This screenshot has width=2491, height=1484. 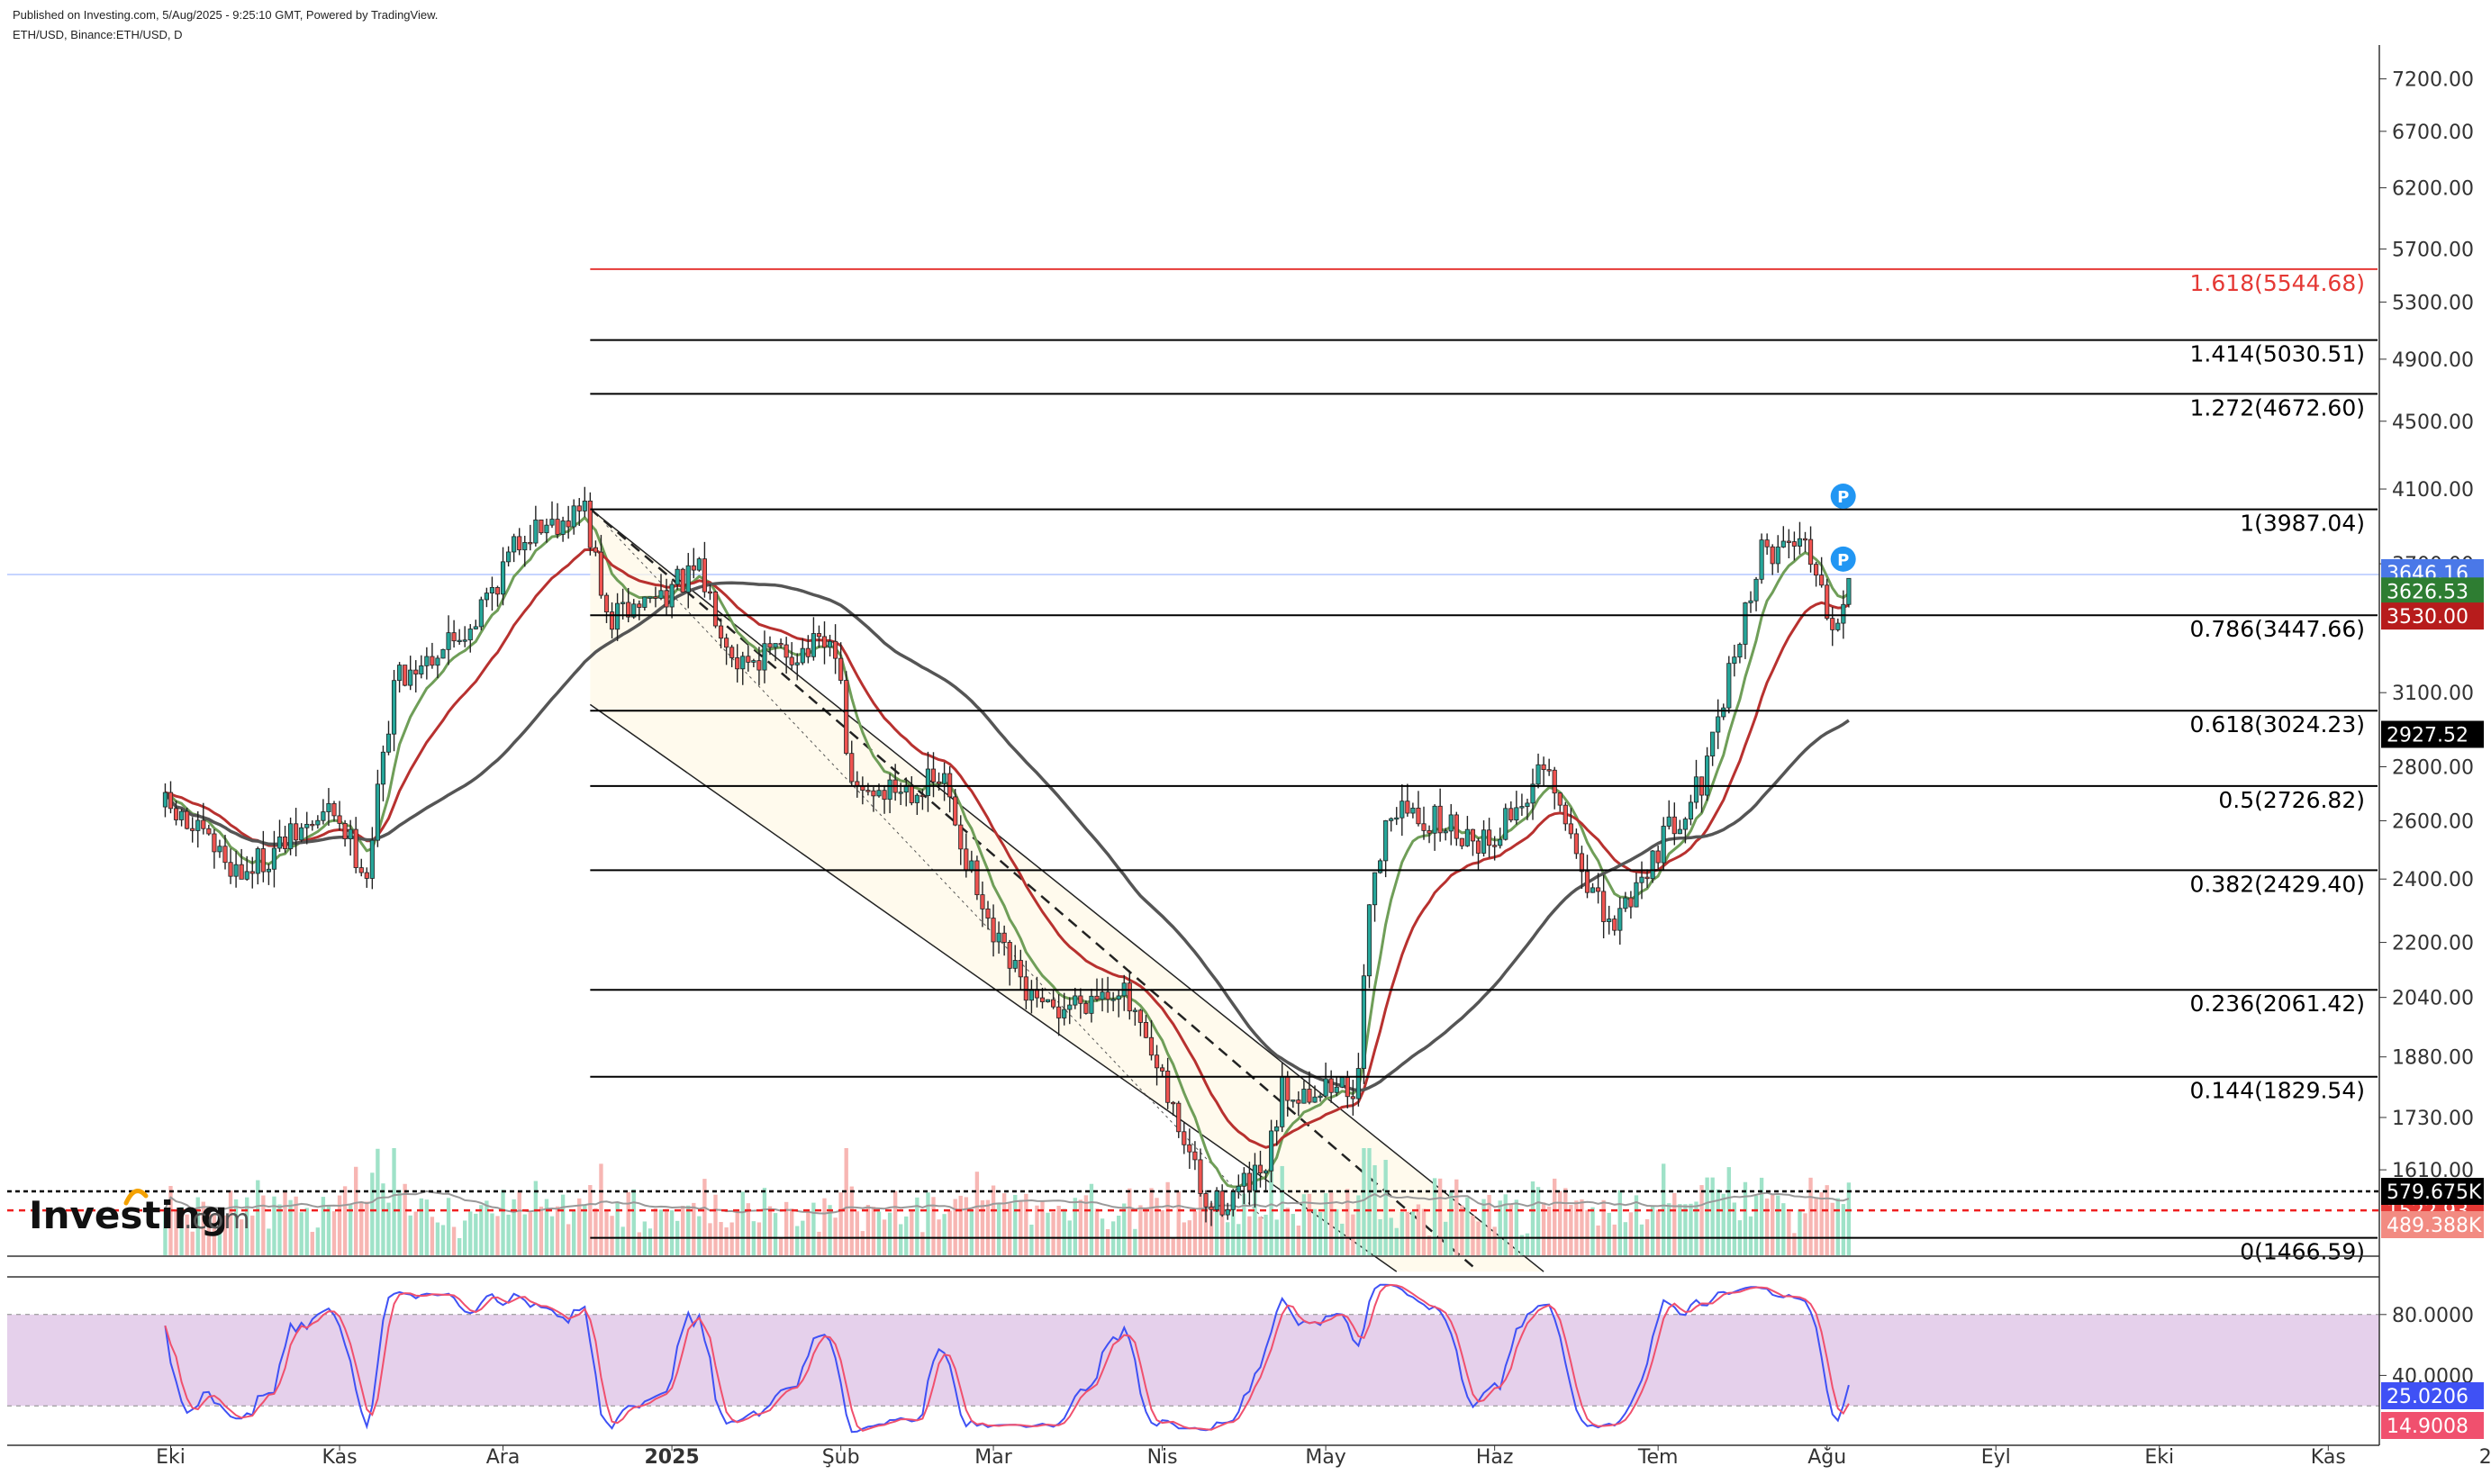 I want to click on stoch-d-badge: 14.9008, so click(x=2432, y=1426).